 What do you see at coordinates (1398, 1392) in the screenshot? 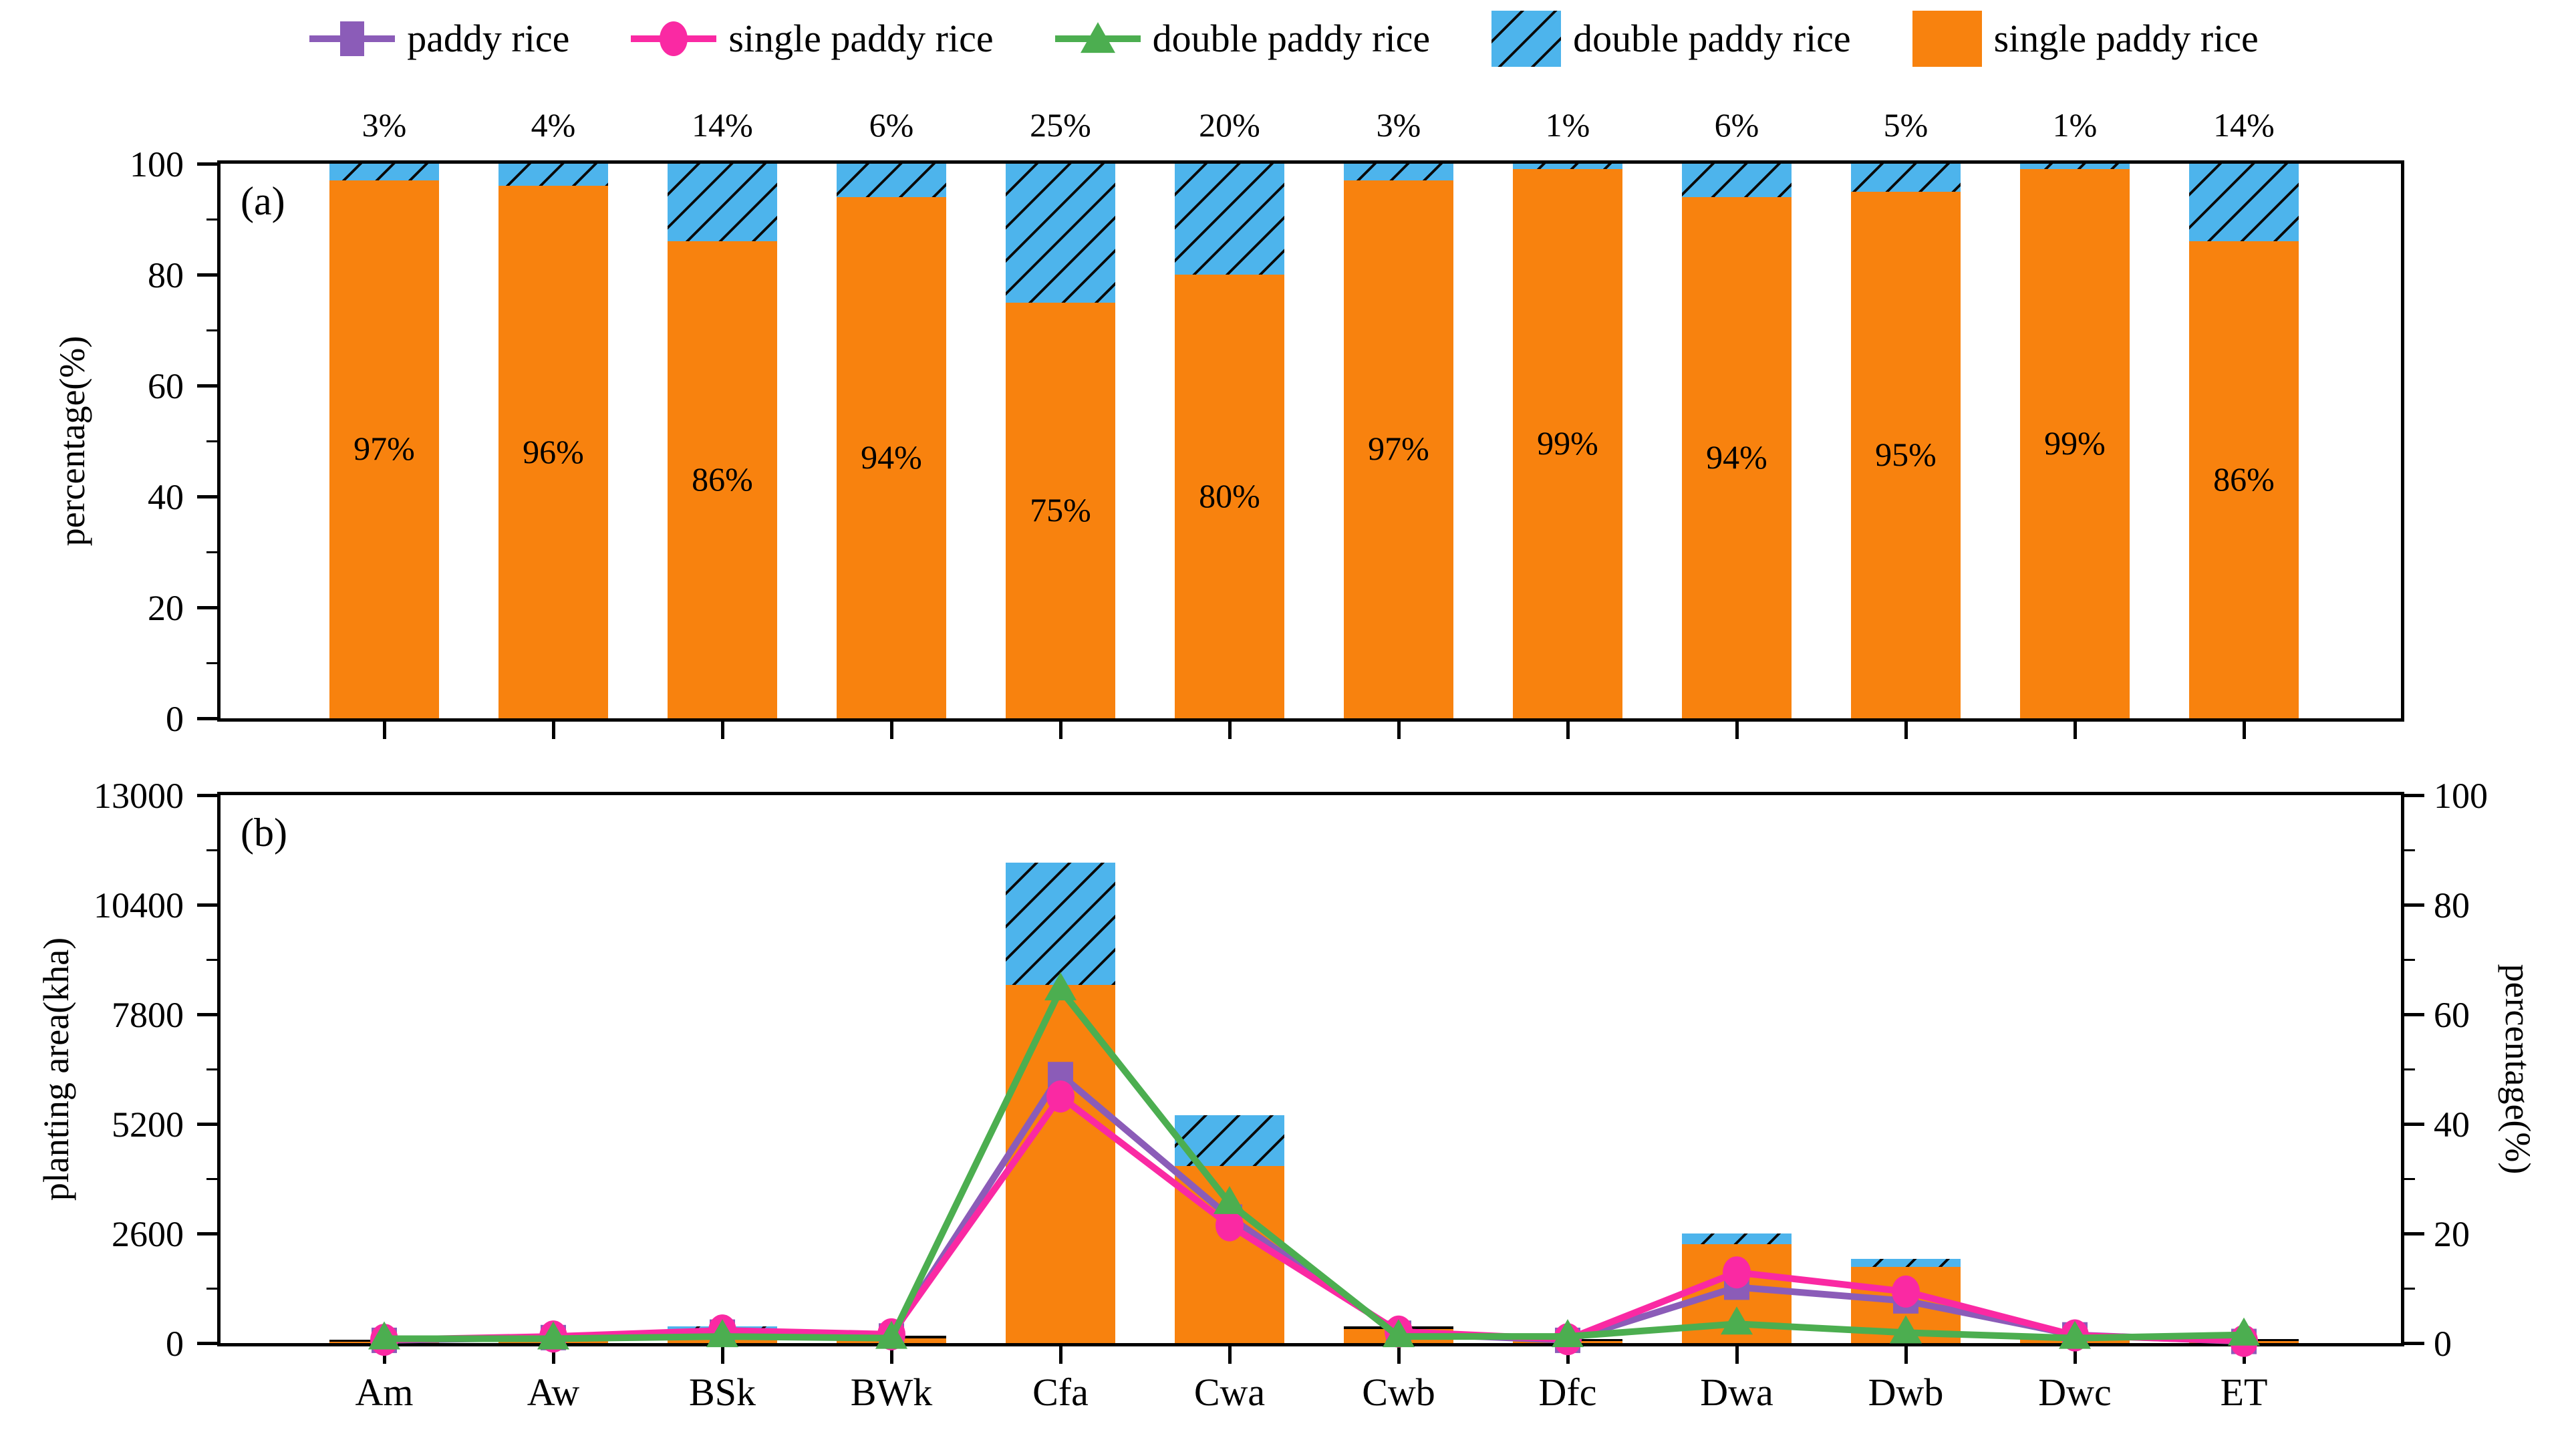
I see `x-category-label: Cwb` at bounding box center [1398, 1392].